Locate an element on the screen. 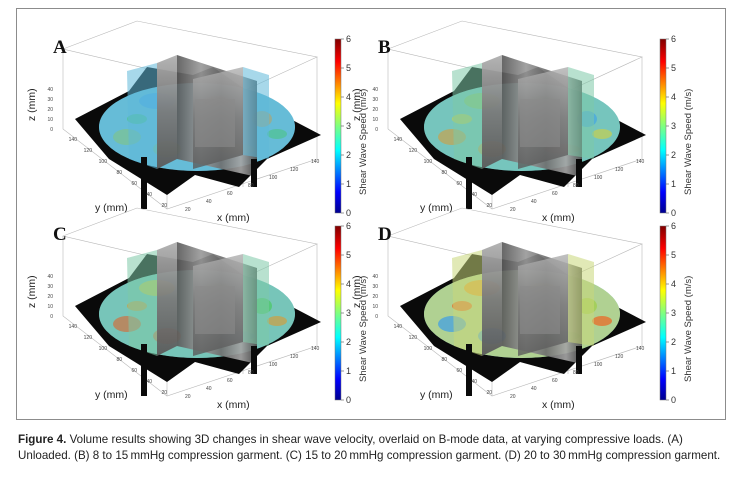 This screenshot has height=499, width=750. caption-label: Figure 4. is located at coordinates (42, 439).